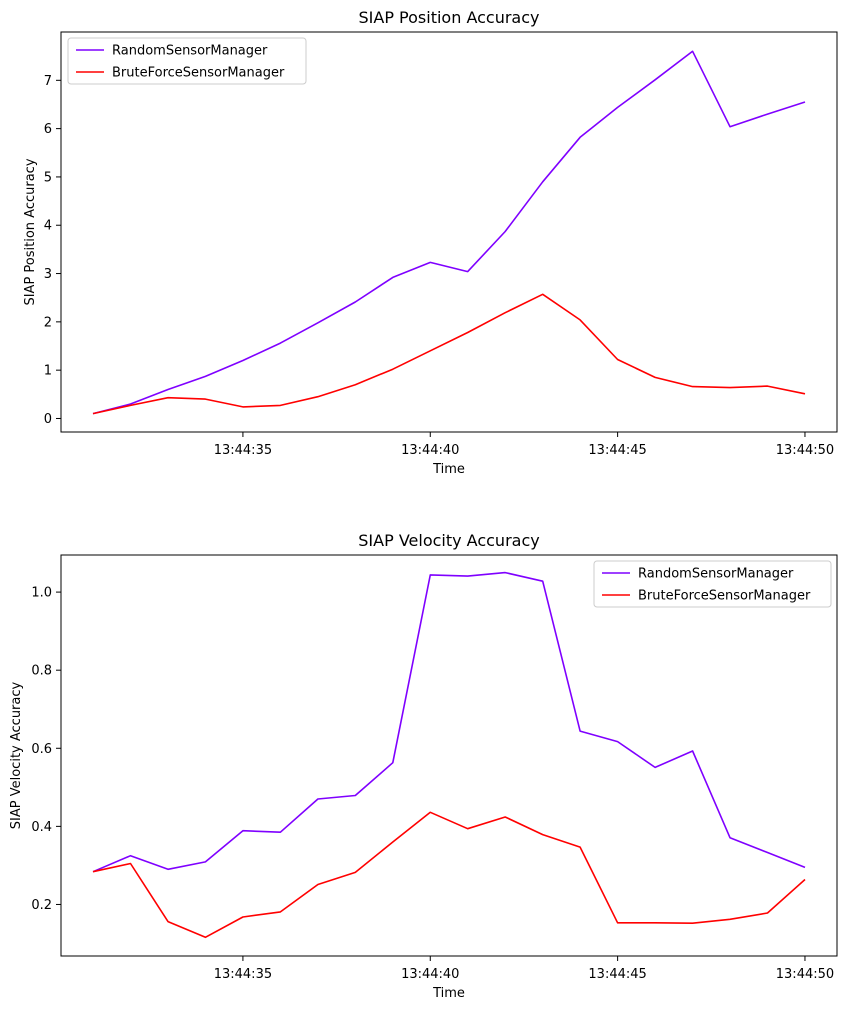 This screenshot has width=846, height=1009. Describe the element at coordinates (48, 322) in the screenshot. I see `y-tick-label: 2` at that location.